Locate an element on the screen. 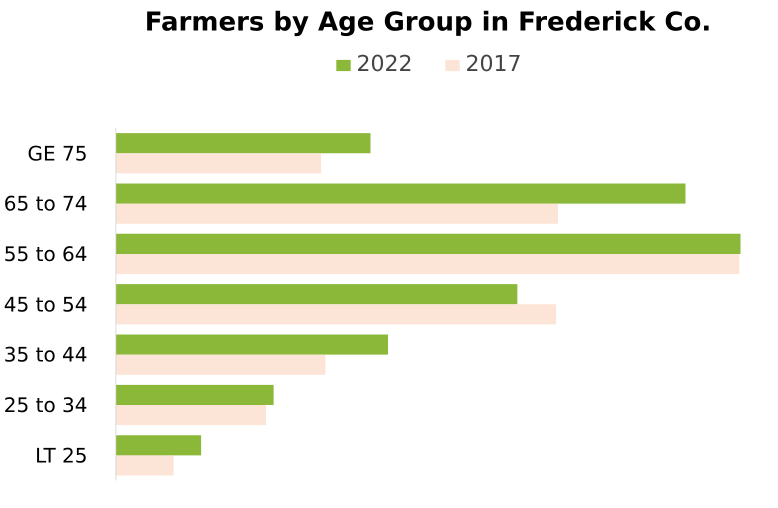  y-tick-label: 45 to 54 is located at coordinates (46, 304).